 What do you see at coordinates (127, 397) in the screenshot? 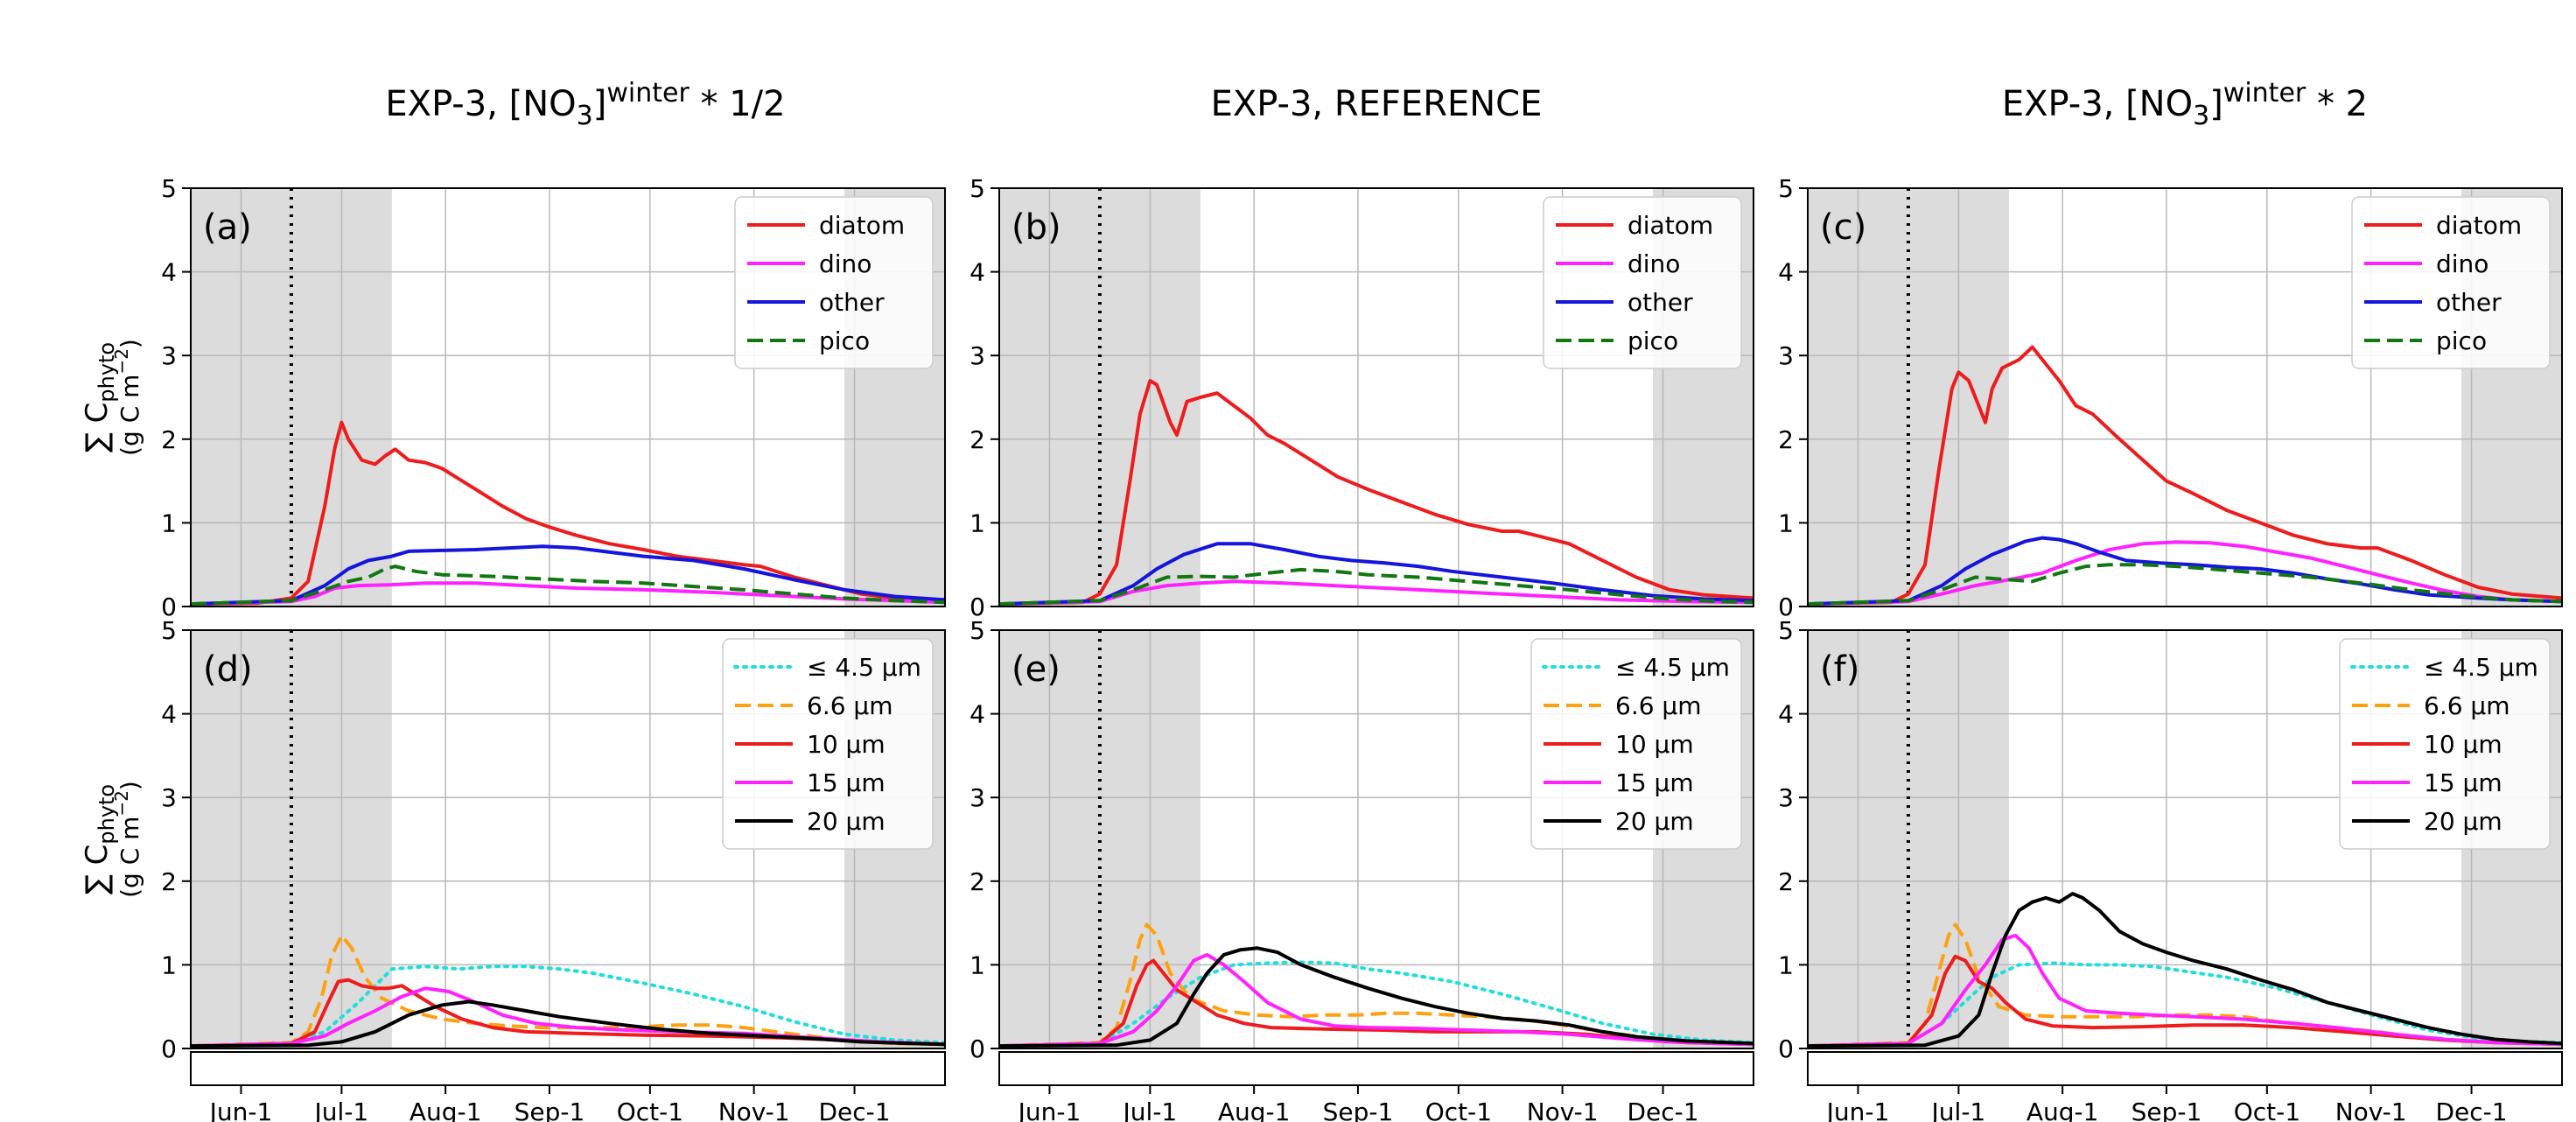
I see `svg-text: (g C m−2)` at bounding box center [127, 397].